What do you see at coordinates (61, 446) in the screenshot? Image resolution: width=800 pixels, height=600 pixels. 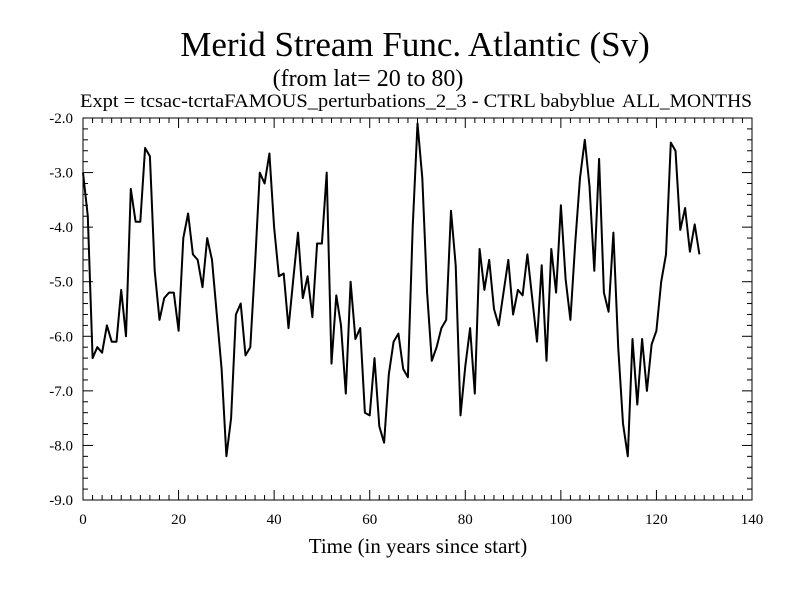 I see `y-tick-label: -8.0` at bounding box center [61, 446].